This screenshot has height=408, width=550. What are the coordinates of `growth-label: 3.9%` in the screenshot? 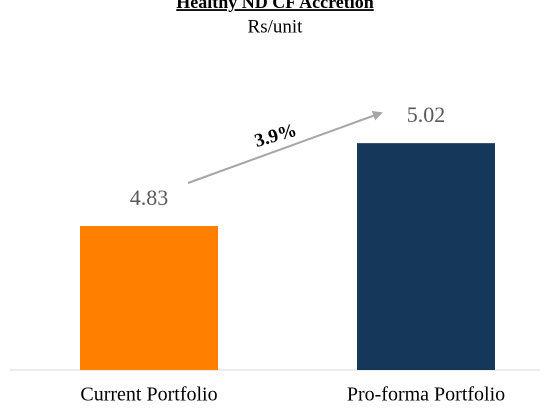 It's located at (275, 136).